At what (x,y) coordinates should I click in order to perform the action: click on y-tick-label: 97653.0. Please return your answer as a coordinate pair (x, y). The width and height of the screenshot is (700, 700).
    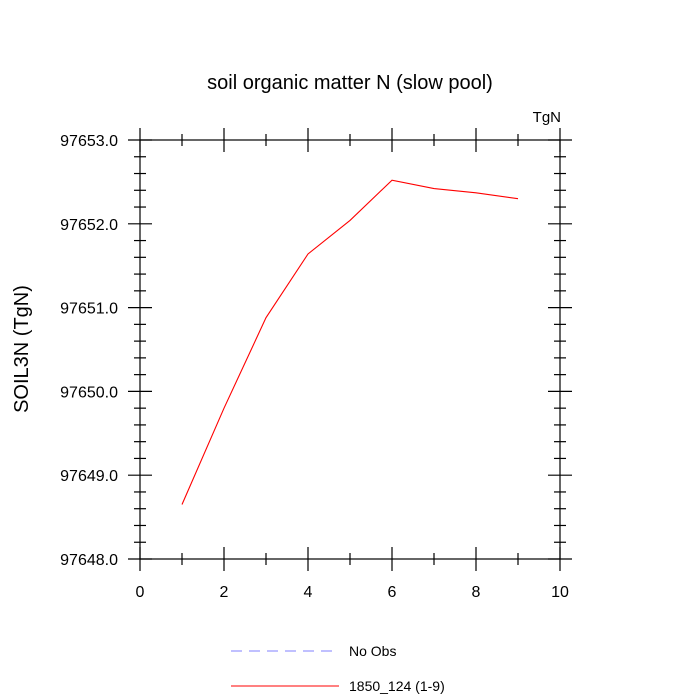
    Looking at the image, I should click on (89, 141).